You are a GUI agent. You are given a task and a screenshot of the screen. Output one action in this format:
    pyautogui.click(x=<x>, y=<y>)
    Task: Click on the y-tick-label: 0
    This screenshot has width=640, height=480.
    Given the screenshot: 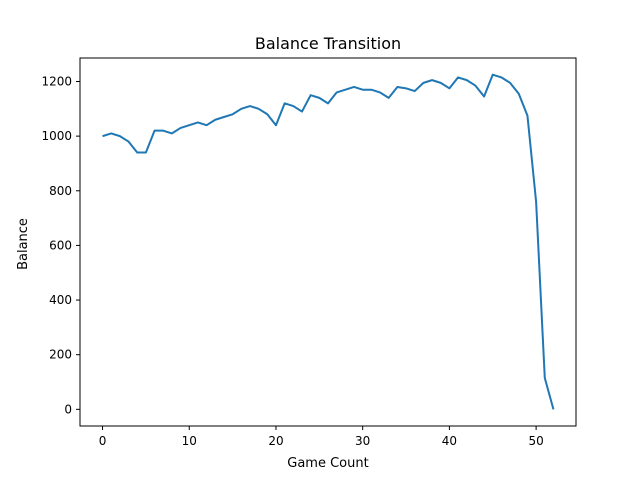 What is the action you would take?
    pyautogui.click(x=68, y=409)
    